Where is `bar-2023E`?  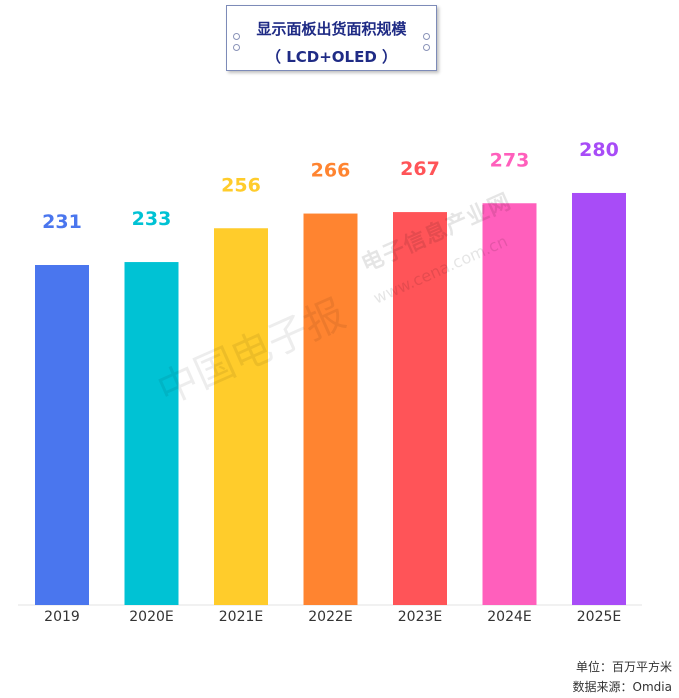 bar-2023E is located at coordinates (420, 408).